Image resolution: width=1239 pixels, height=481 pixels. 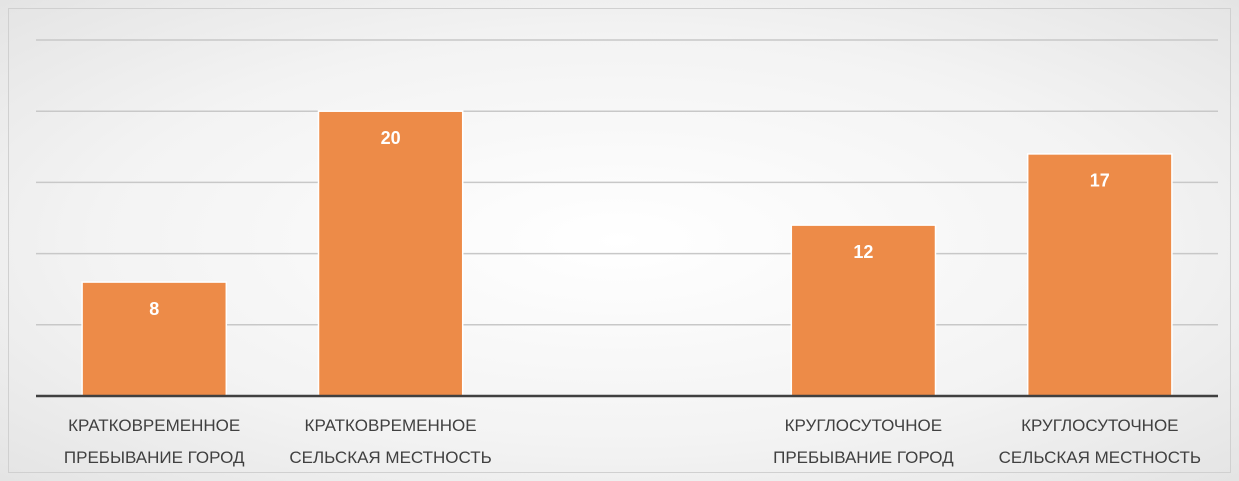 I want to click on data-label: 12, so click(x=863, y=252).